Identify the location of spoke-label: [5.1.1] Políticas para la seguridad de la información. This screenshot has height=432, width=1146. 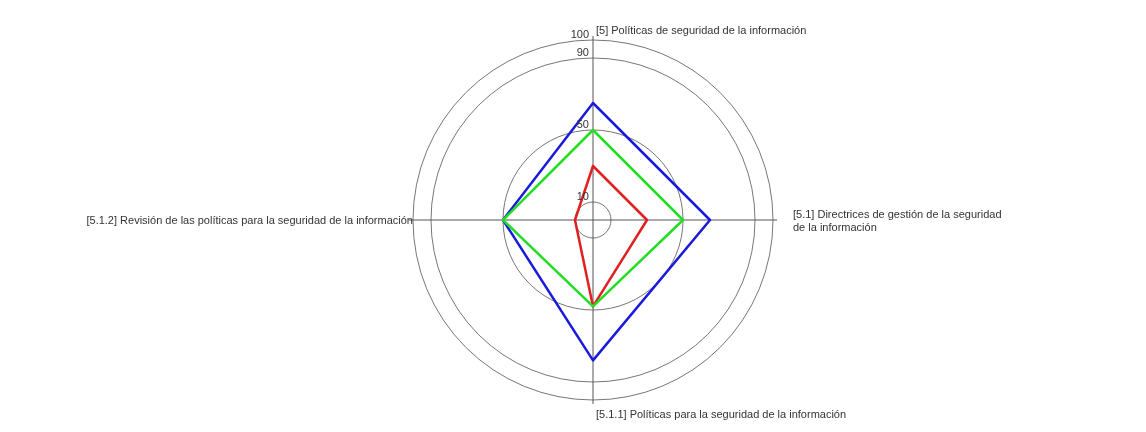
(721, 414).